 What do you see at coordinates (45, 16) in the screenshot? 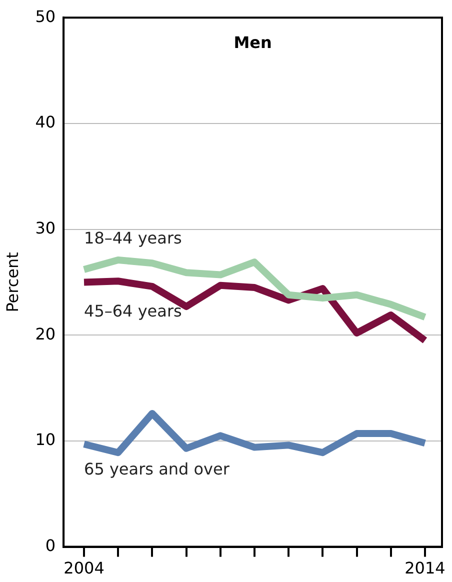
I see `y-tick-label: 50` at bounding box center [45, 16].